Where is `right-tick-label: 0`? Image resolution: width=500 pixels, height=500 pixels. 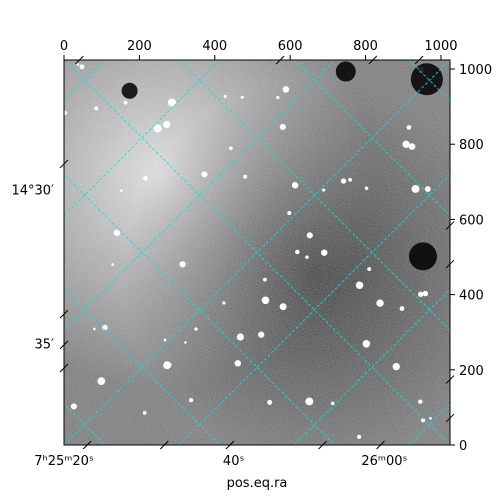
right-tick-label: 0 is located at coordinates (463, 446).